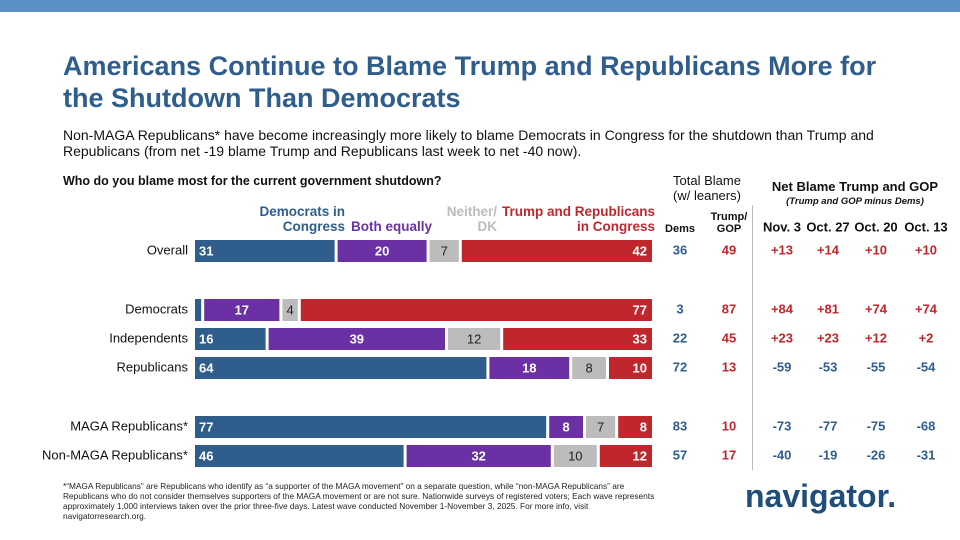 This screenshot has height=540, width=960. I want to click on value-label: 17, so click(242, 309).